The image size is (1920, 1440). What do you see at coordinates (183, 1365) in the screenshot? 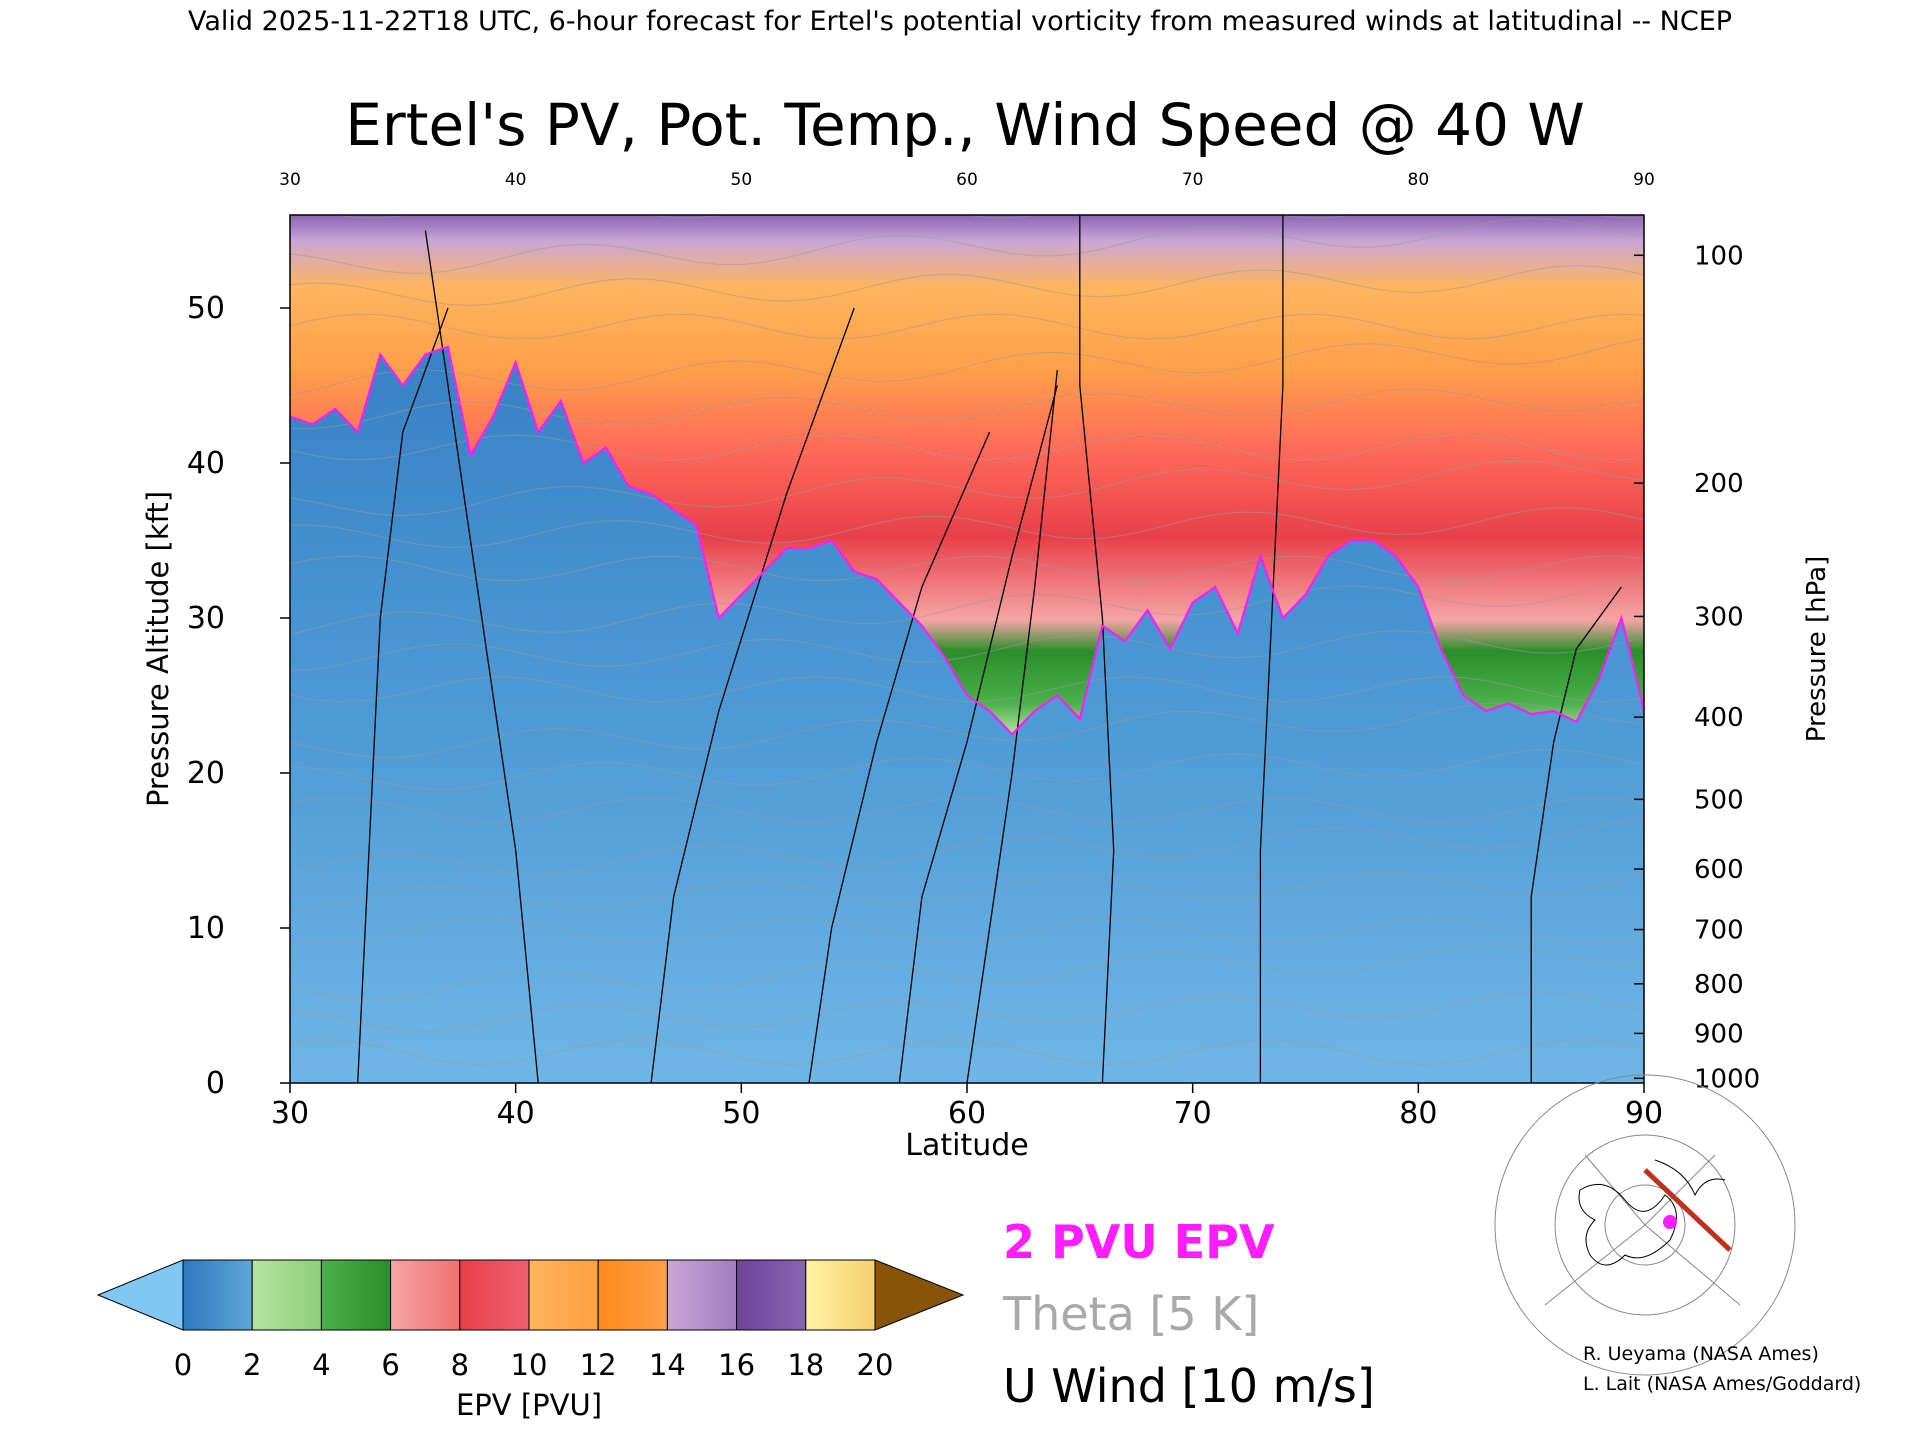
I see `colorbar-tick-label: 0` at bounding box center [183, 1365].